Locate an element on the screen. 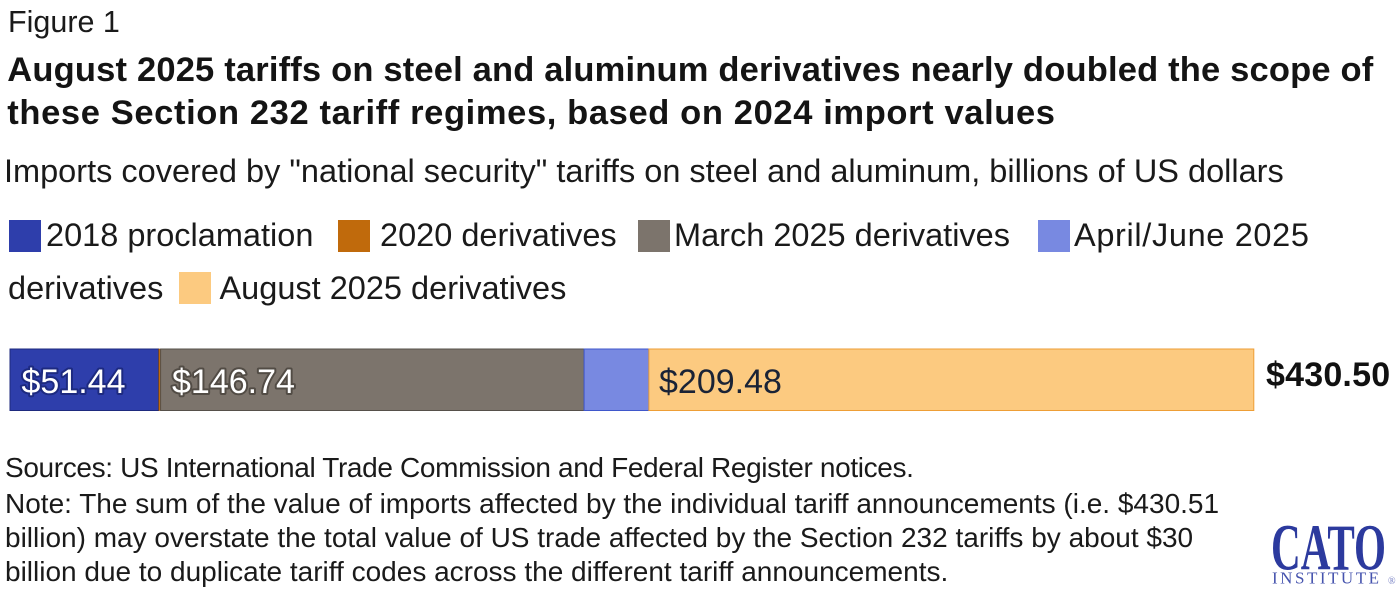  svg-text: $146.74 is located at coordinates (233, 382).